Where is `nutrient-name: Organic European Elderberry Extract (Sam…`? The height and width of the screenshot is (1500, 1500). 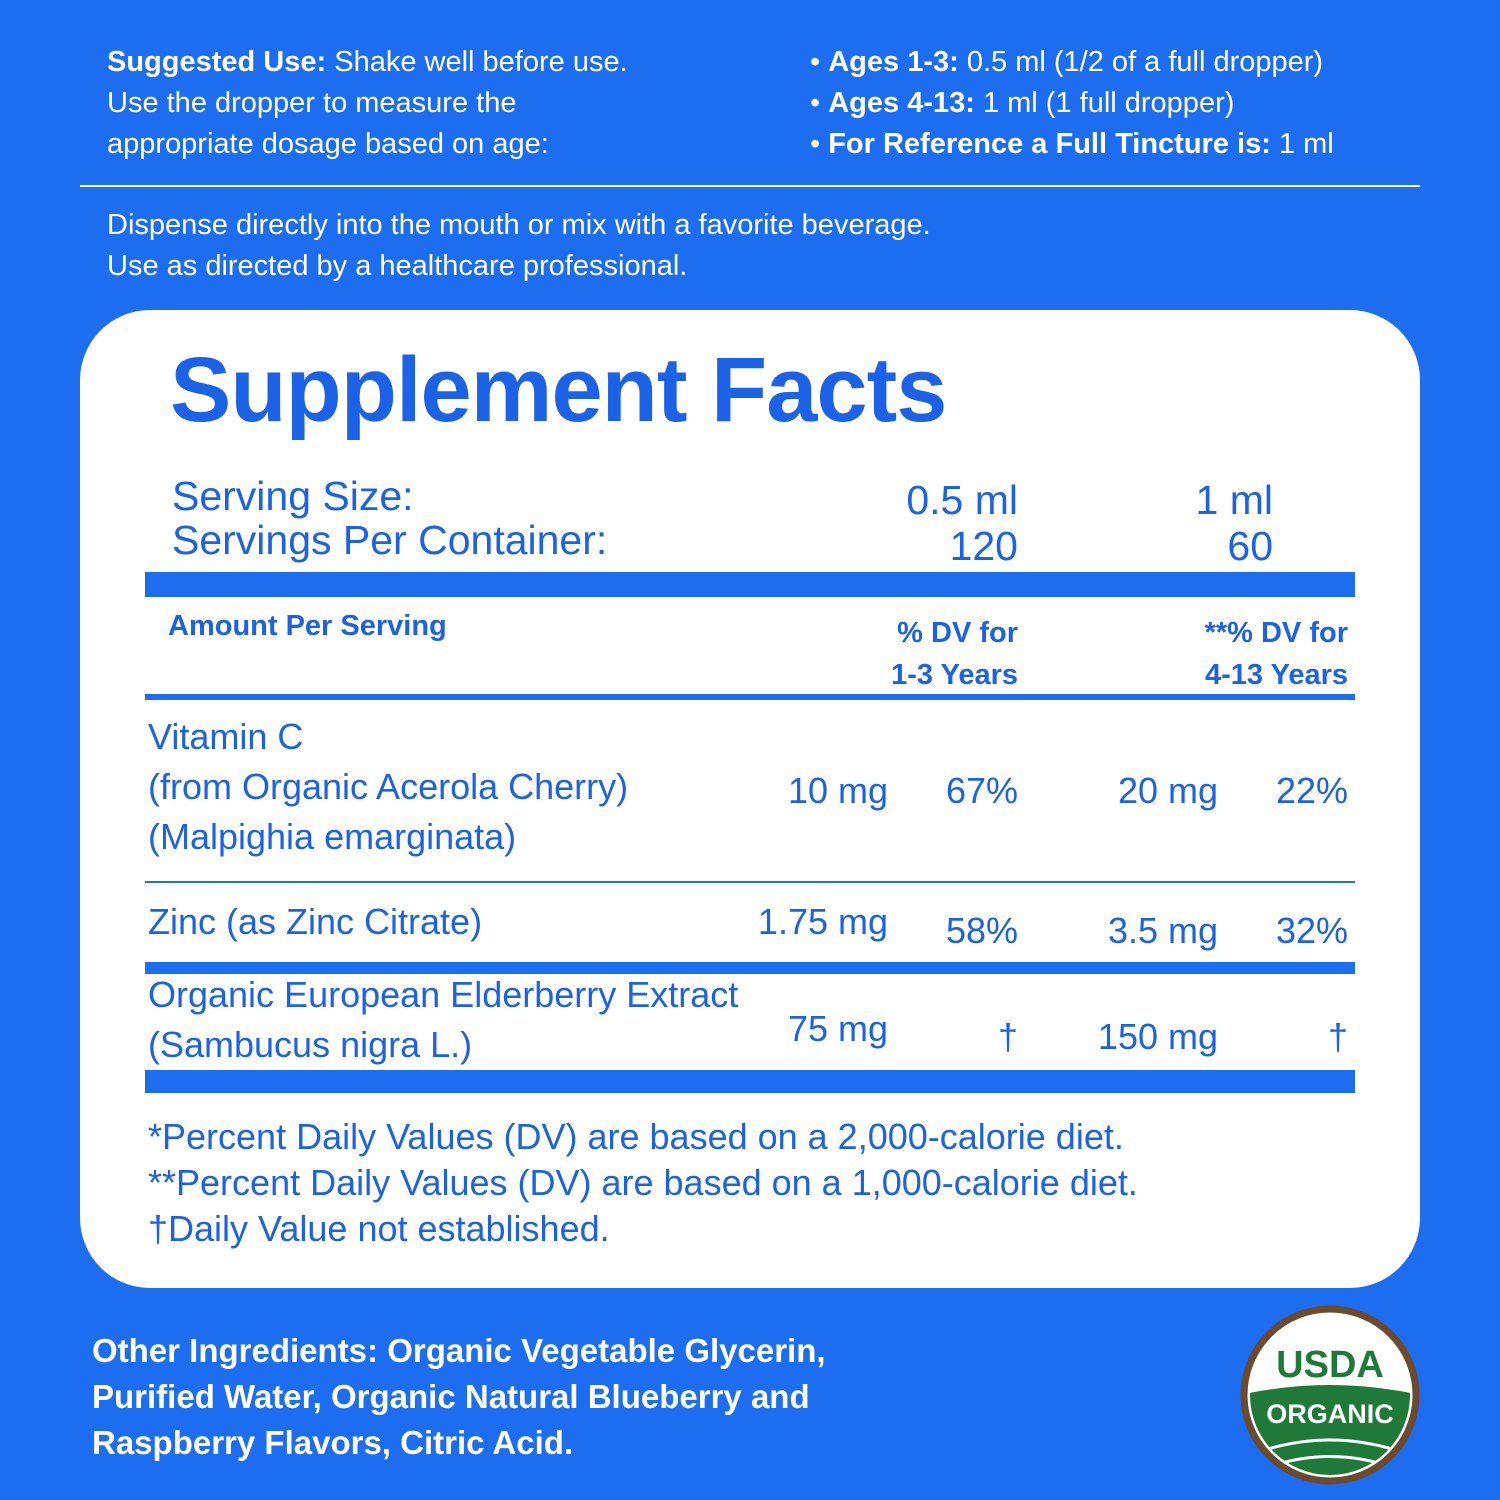
nutrient-name: Organic European Elderberry Extract (Sam… is located at coordinates (443, 1020).